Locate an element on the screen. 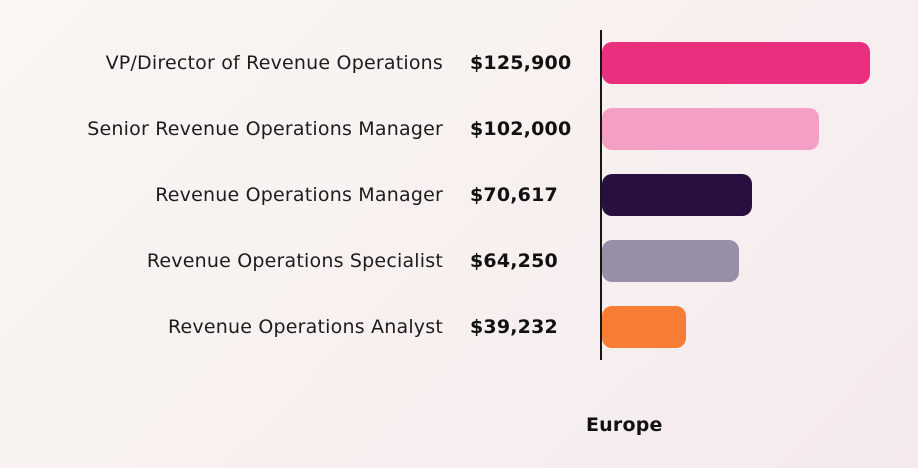 This screenshot has width=918, height=468. group-label: Europe is located at coordinates (624, 425).